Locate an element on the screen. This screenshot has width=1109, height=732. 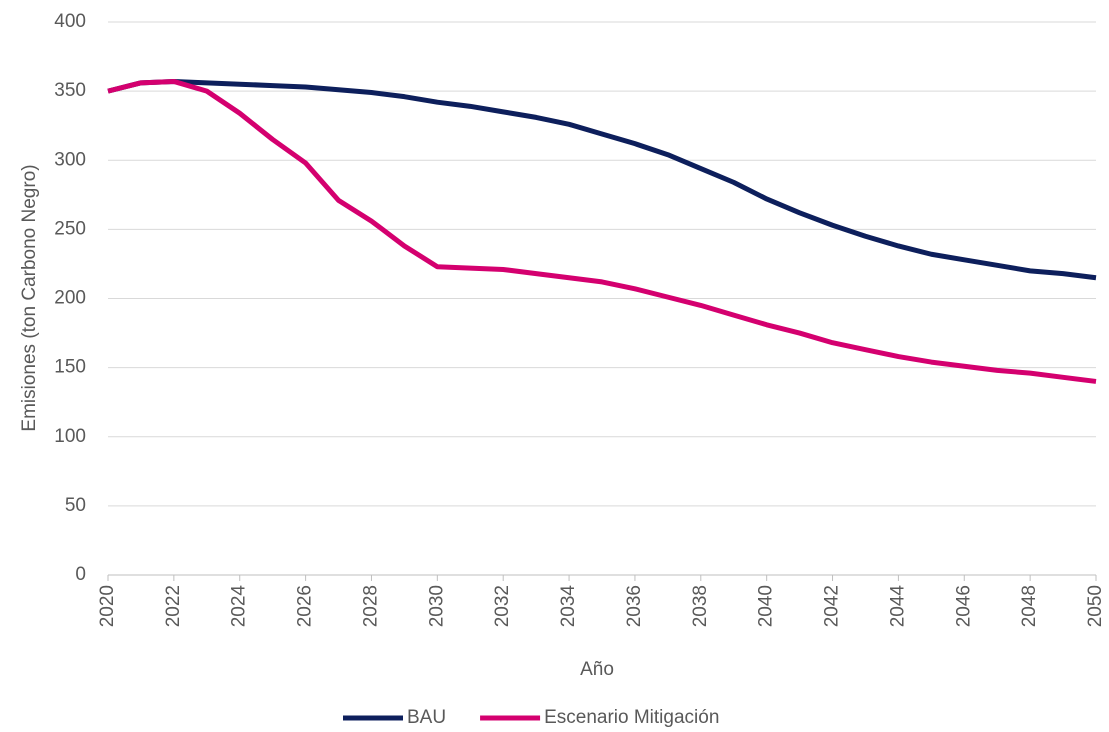
y-tick-label: 0 is located at coordinates (80, 574).